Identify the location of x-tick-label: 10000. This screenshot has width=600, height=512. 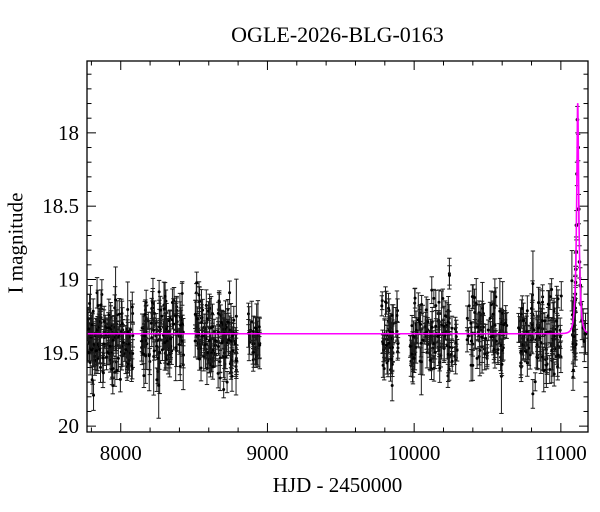
(414, 453).